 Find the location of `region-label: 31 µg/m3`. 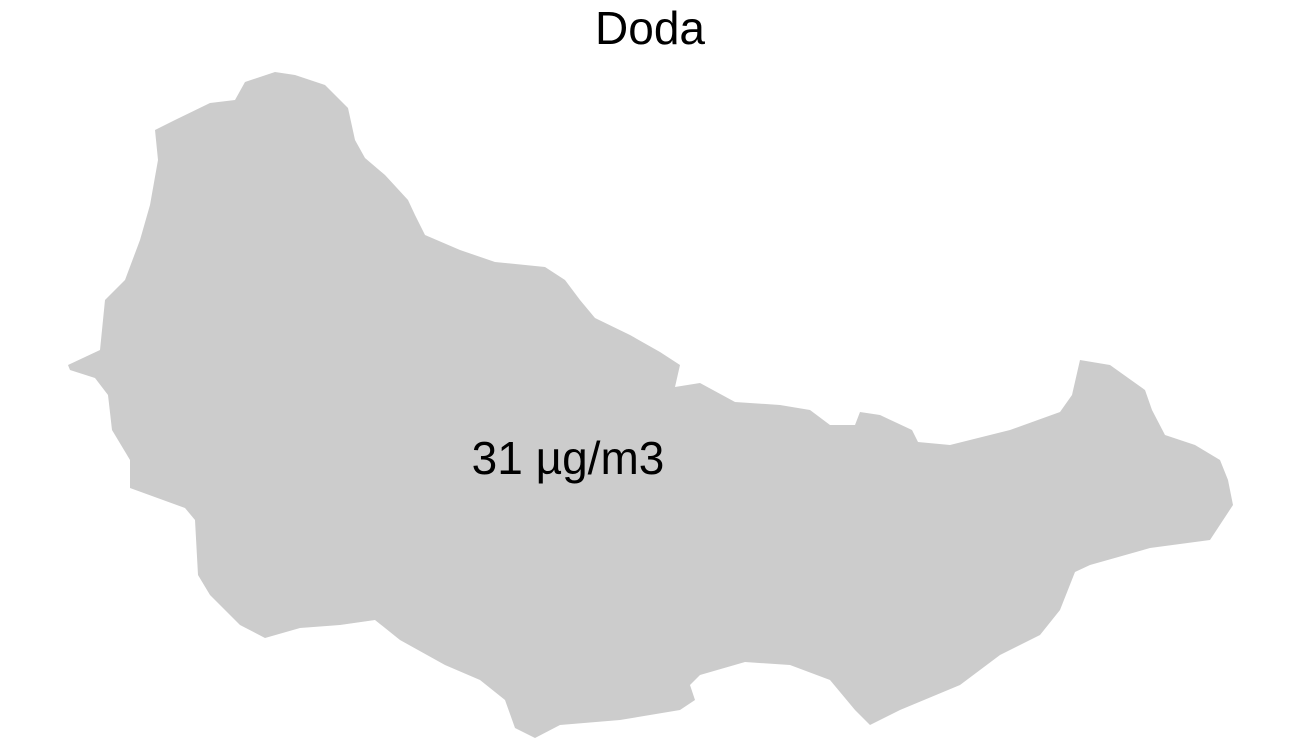

region-label: 31 µg/m3 is located at coordinates (568, 458).